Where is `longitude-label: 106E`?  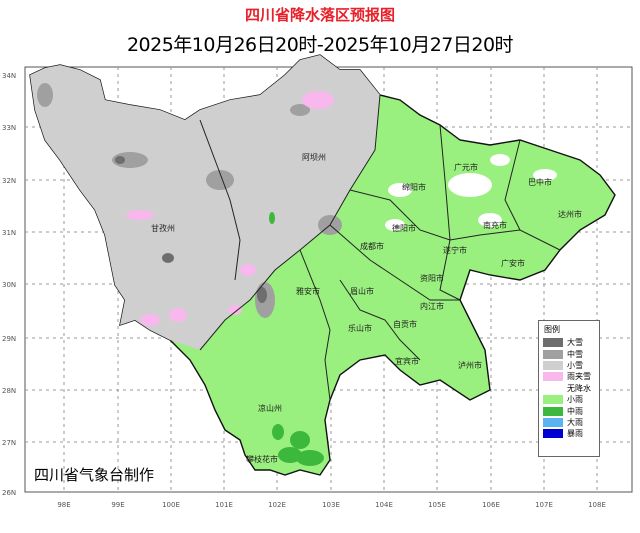
longitude-label: 106E is located at coordinates (491, 505).